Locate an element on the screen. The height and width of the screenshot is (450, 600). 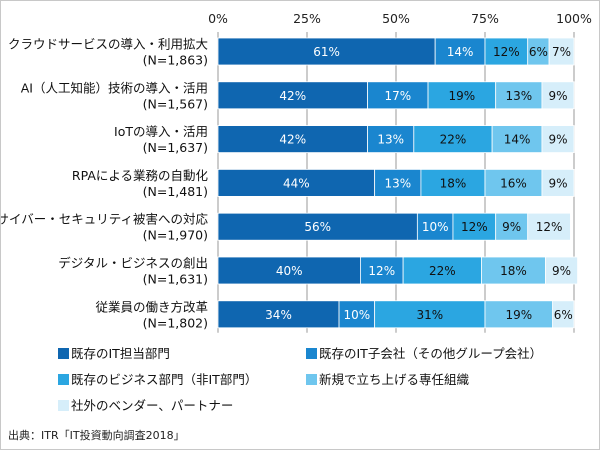
data-label: 40% is located at coordinates (289, 271).